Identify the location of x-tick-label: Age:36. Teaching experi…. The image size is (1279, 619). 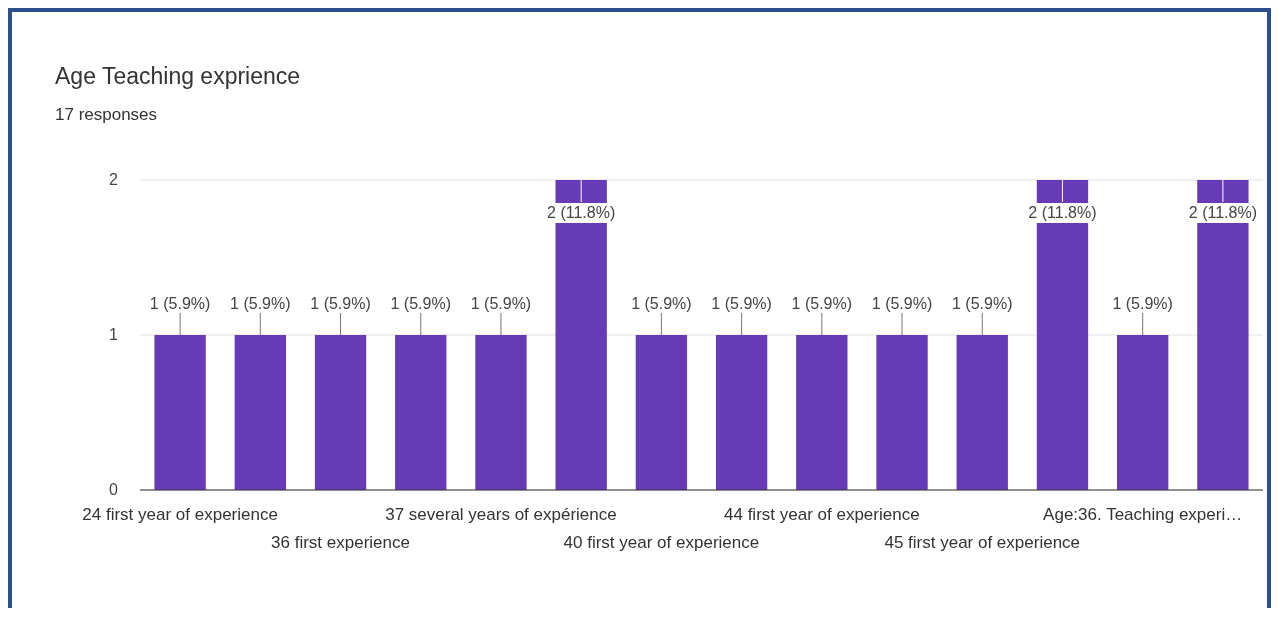
(1143, 514).